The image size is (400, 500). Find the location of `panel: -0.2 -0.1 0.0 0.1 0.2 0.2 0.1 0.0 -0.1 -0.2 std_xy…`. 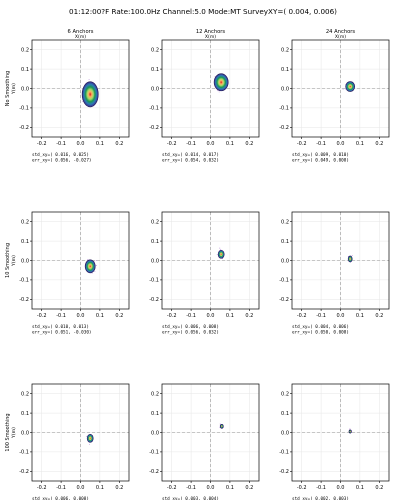

panel: -0.2 -0.1 0.0 0.1 0.2 0.2 0.1 0.0 -0.1 -0.2 std_xy… is located at coordinates (334, 273).